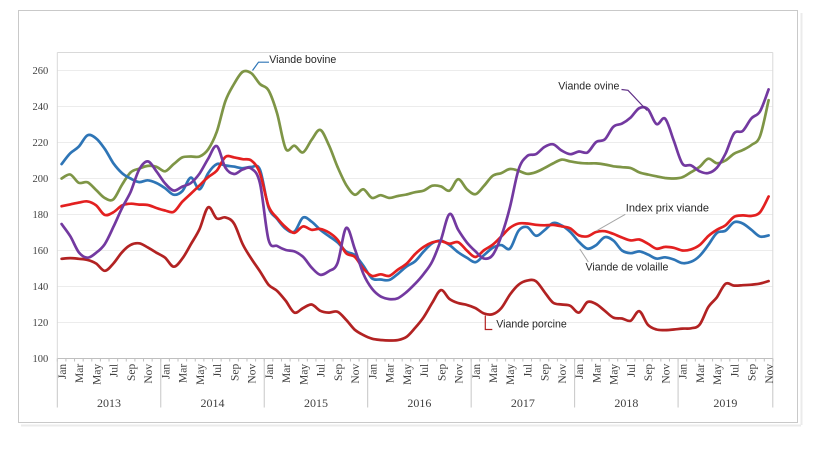 The width and height of the screenshot is (820, 466). I want to click on svg-text: 240, so click(40, 107).